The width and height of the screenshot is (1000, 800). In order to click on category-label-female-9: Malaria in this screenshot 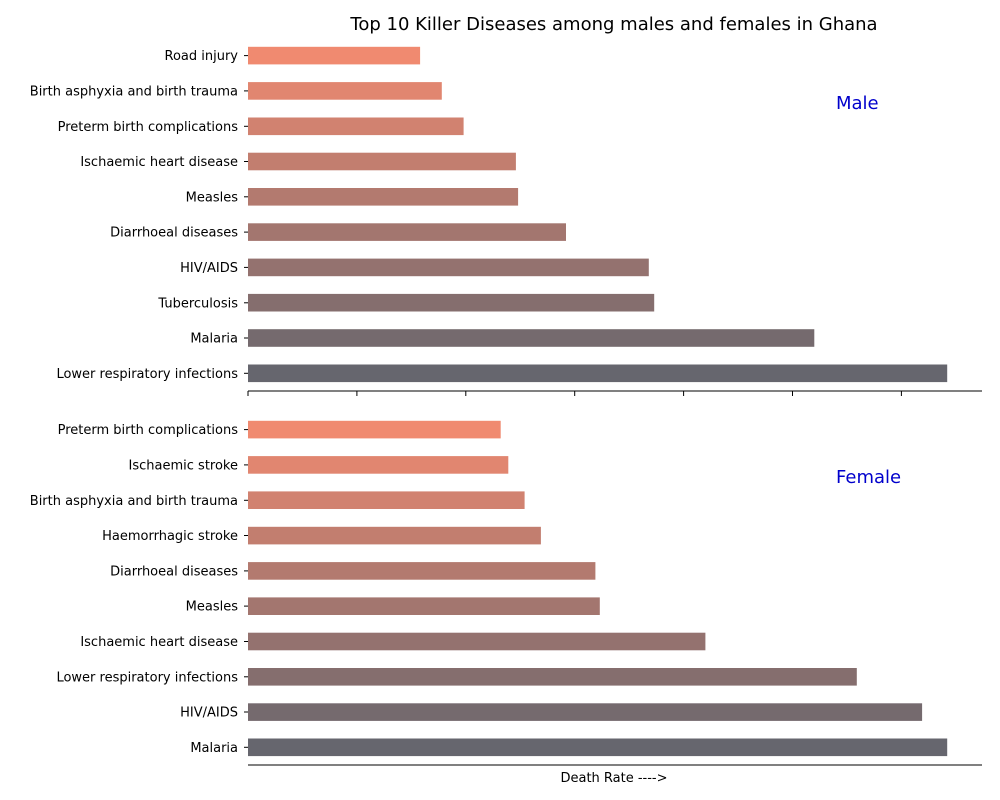, I will do `click(214, 748)`.